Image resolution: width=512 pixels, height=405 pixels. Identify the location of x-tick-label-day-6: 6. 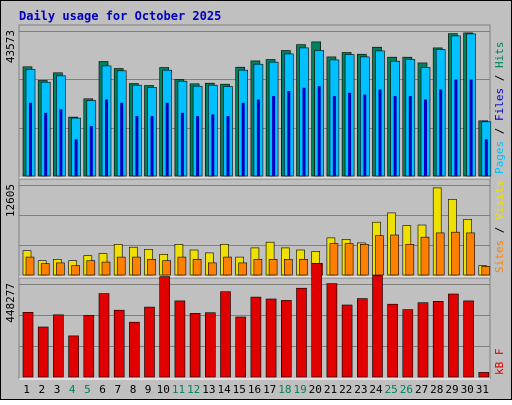
(102, 389).